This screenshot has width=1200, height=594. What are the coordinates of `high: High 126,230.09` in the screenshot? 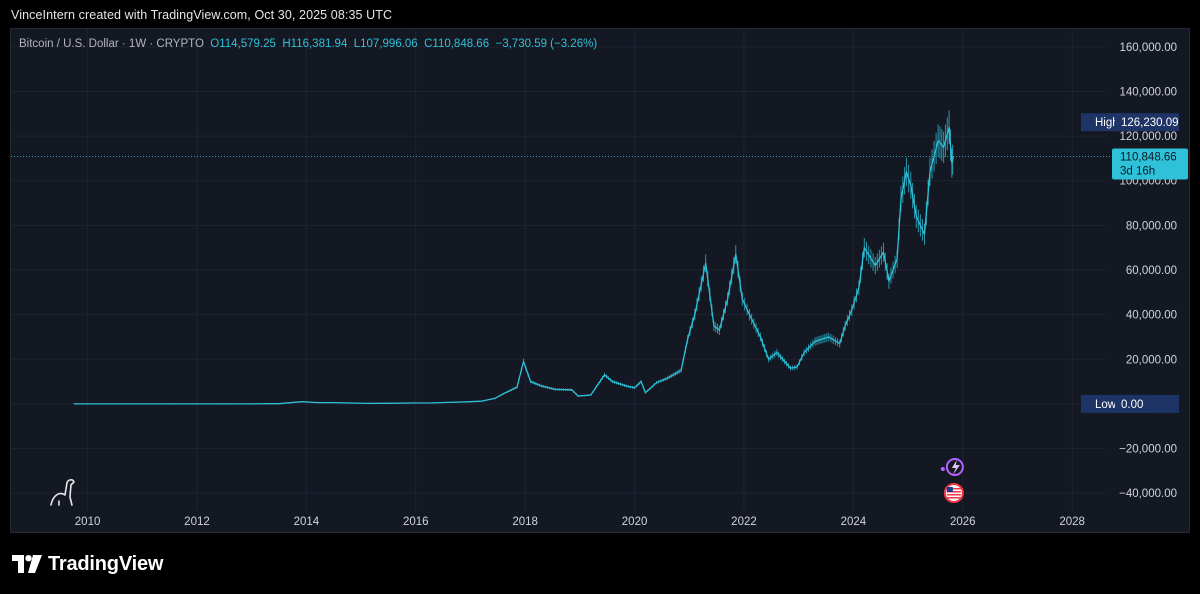 It's located at (1130, 122).